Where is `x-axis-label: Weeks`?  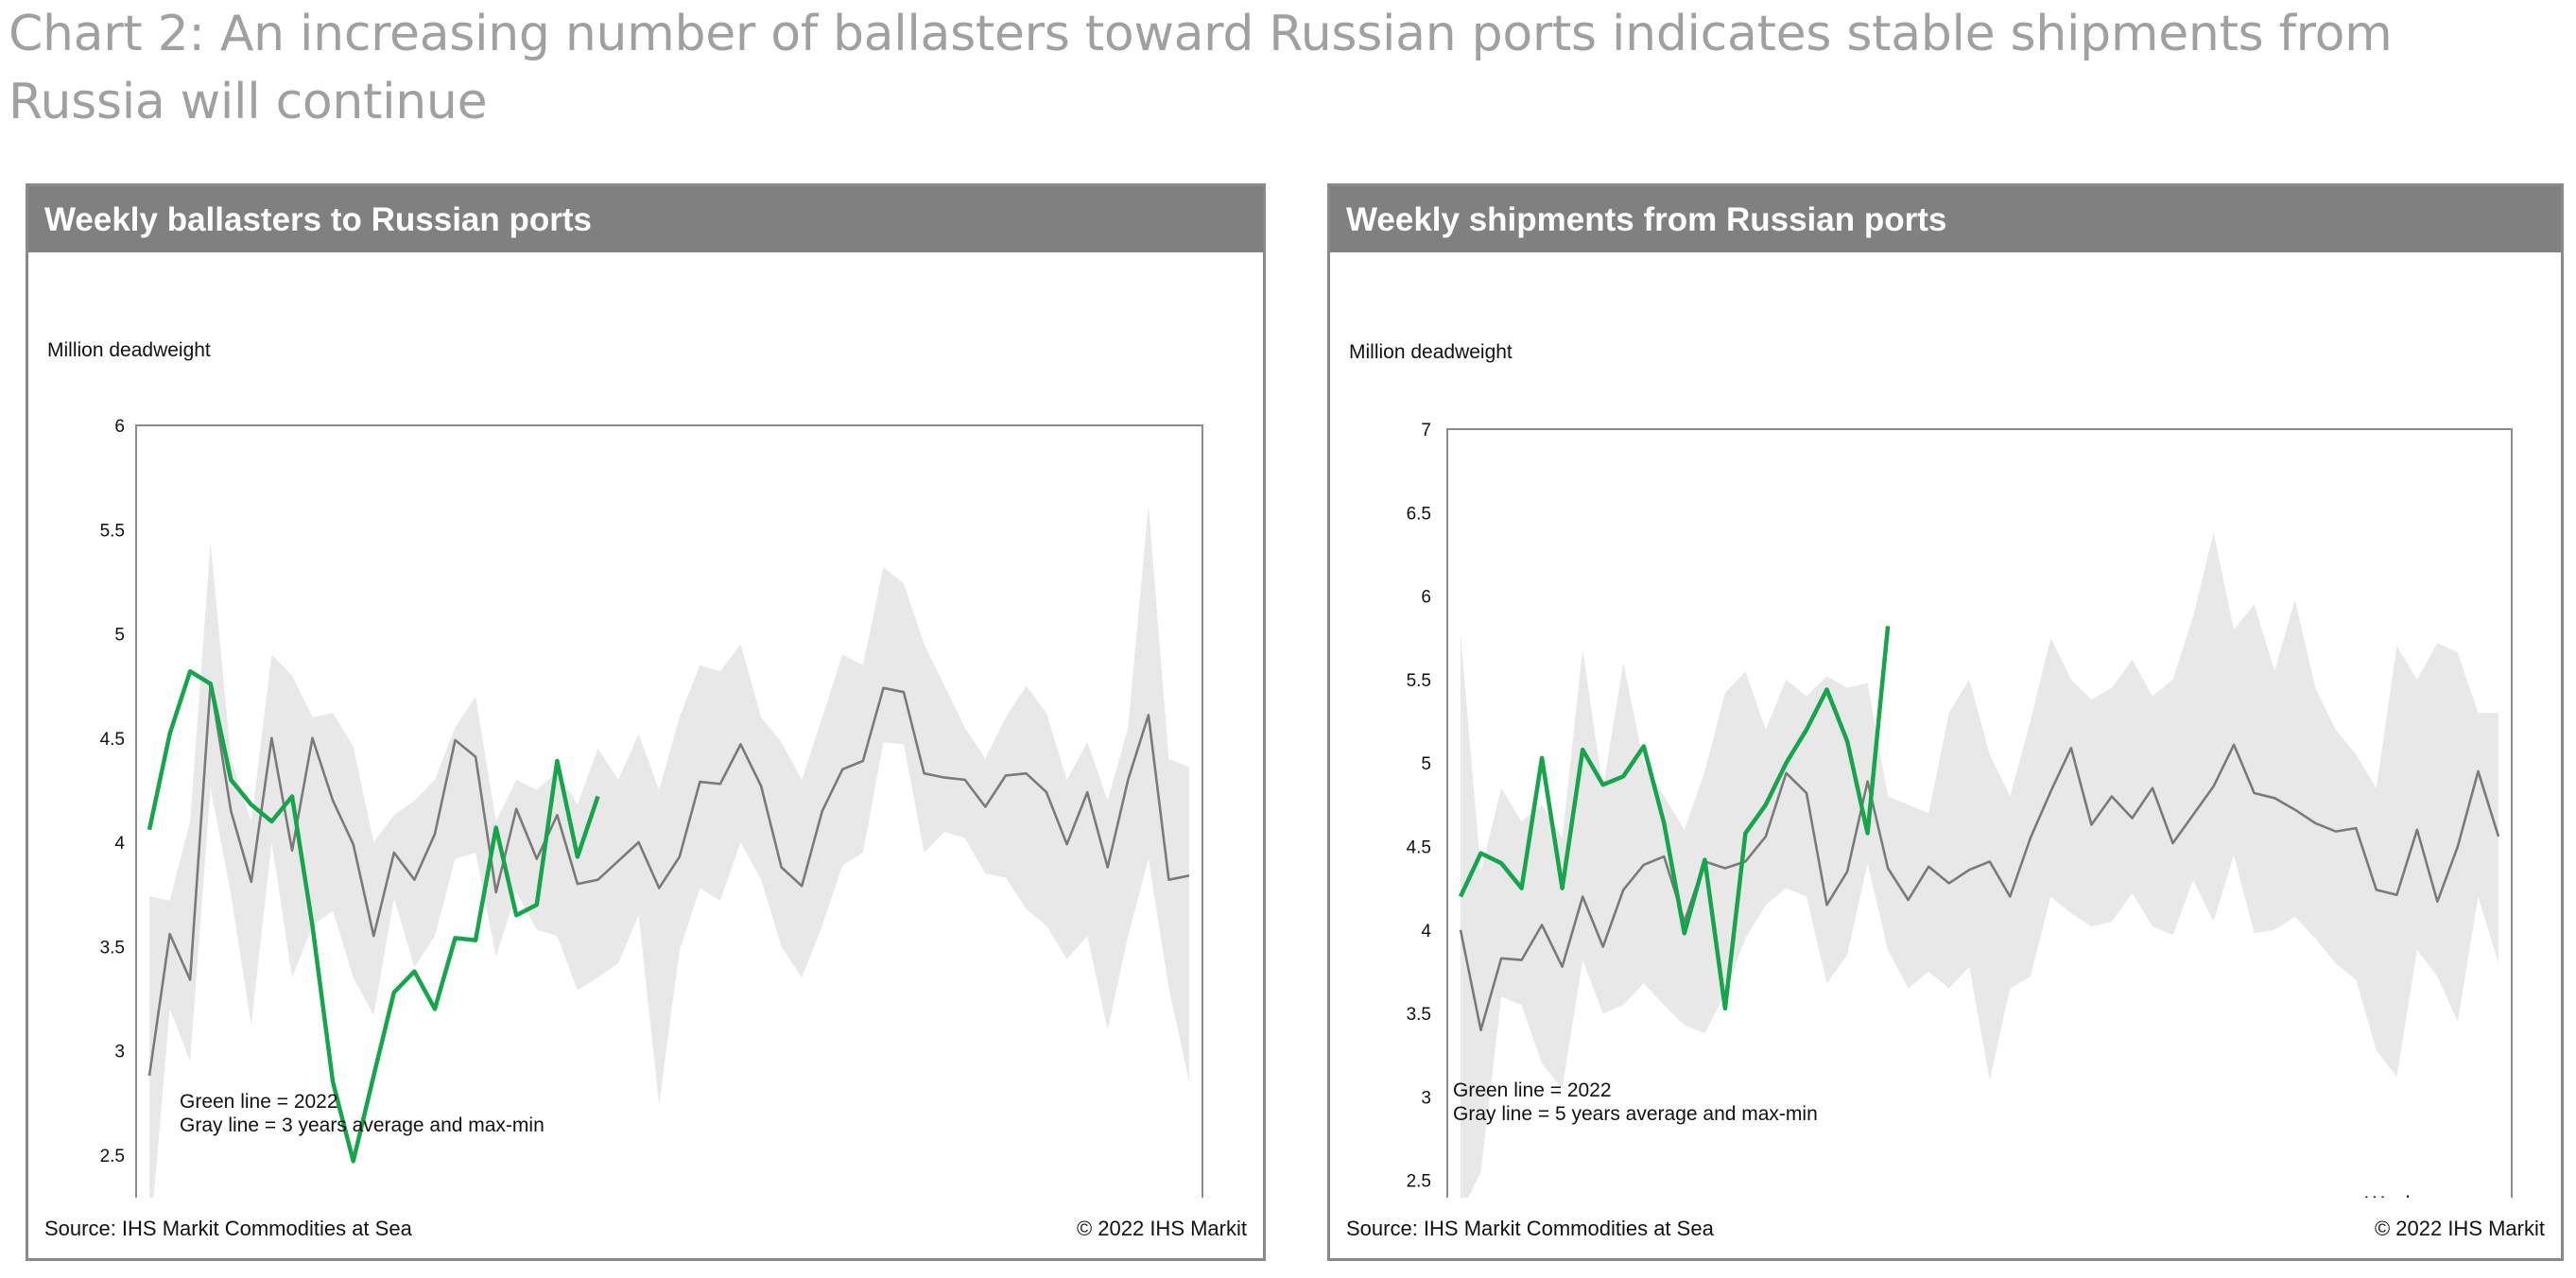 x-axis-label: Weeks is located at coordinates (2396, 1195).